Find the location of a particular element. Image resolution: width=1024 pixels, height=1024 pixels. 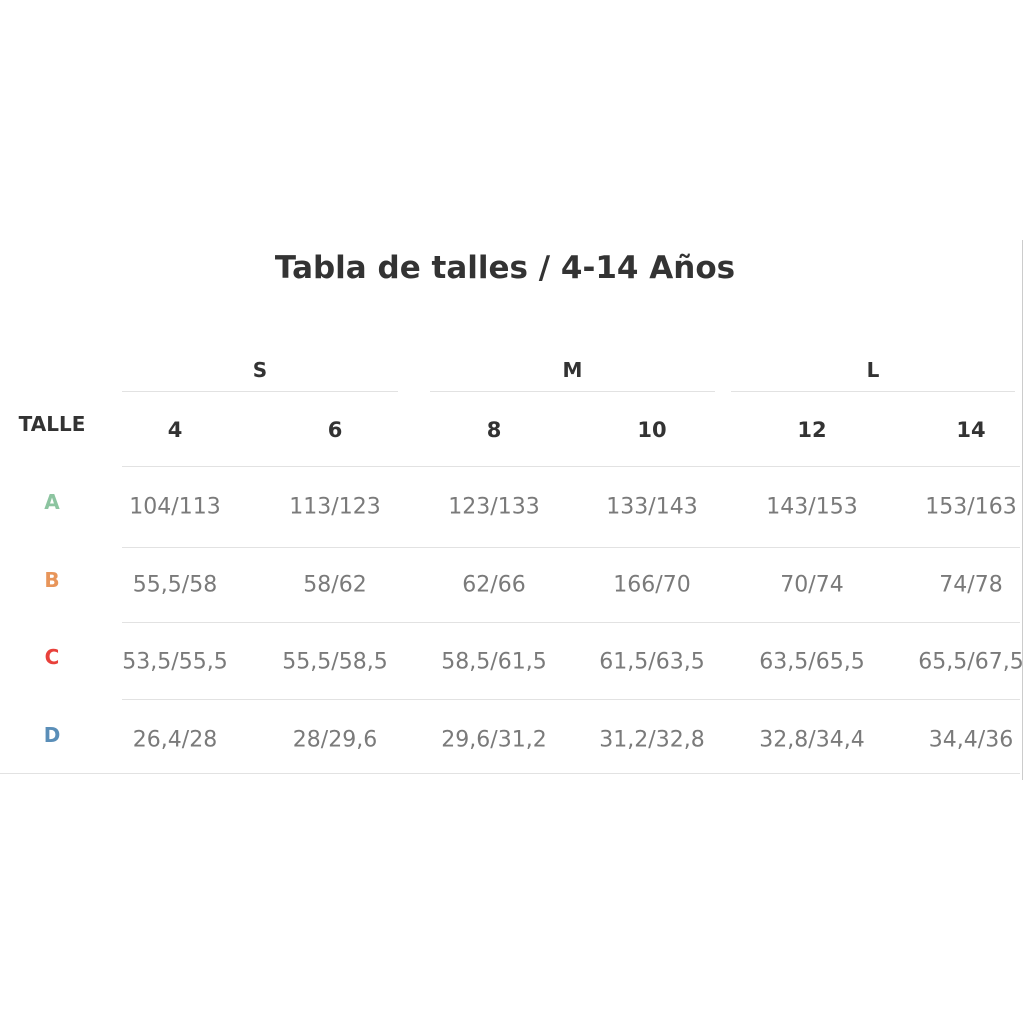

table-bottom-line is located at coordinates (510, 773).